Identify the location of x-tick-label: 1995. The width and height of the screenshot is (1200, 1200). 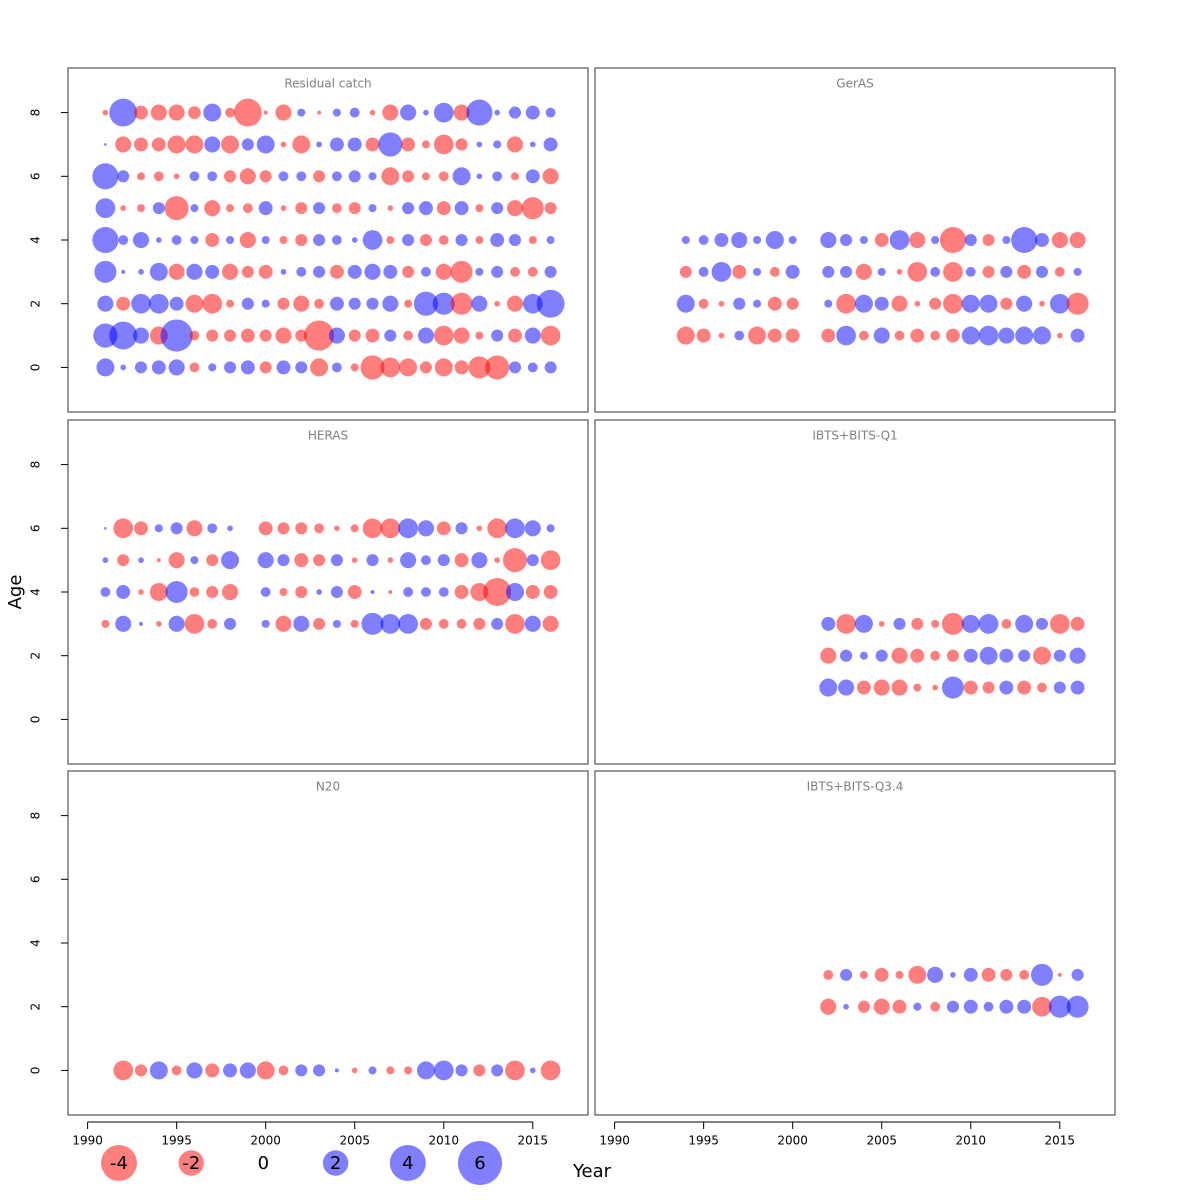
(703, 1141).